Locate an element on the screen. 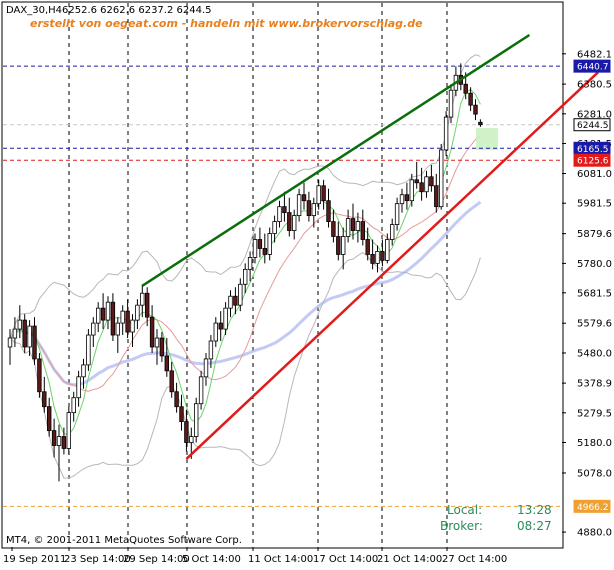 This screenshot has width=614, height=570. local-time-value: 13:28 is located at coordinates (534, 510).